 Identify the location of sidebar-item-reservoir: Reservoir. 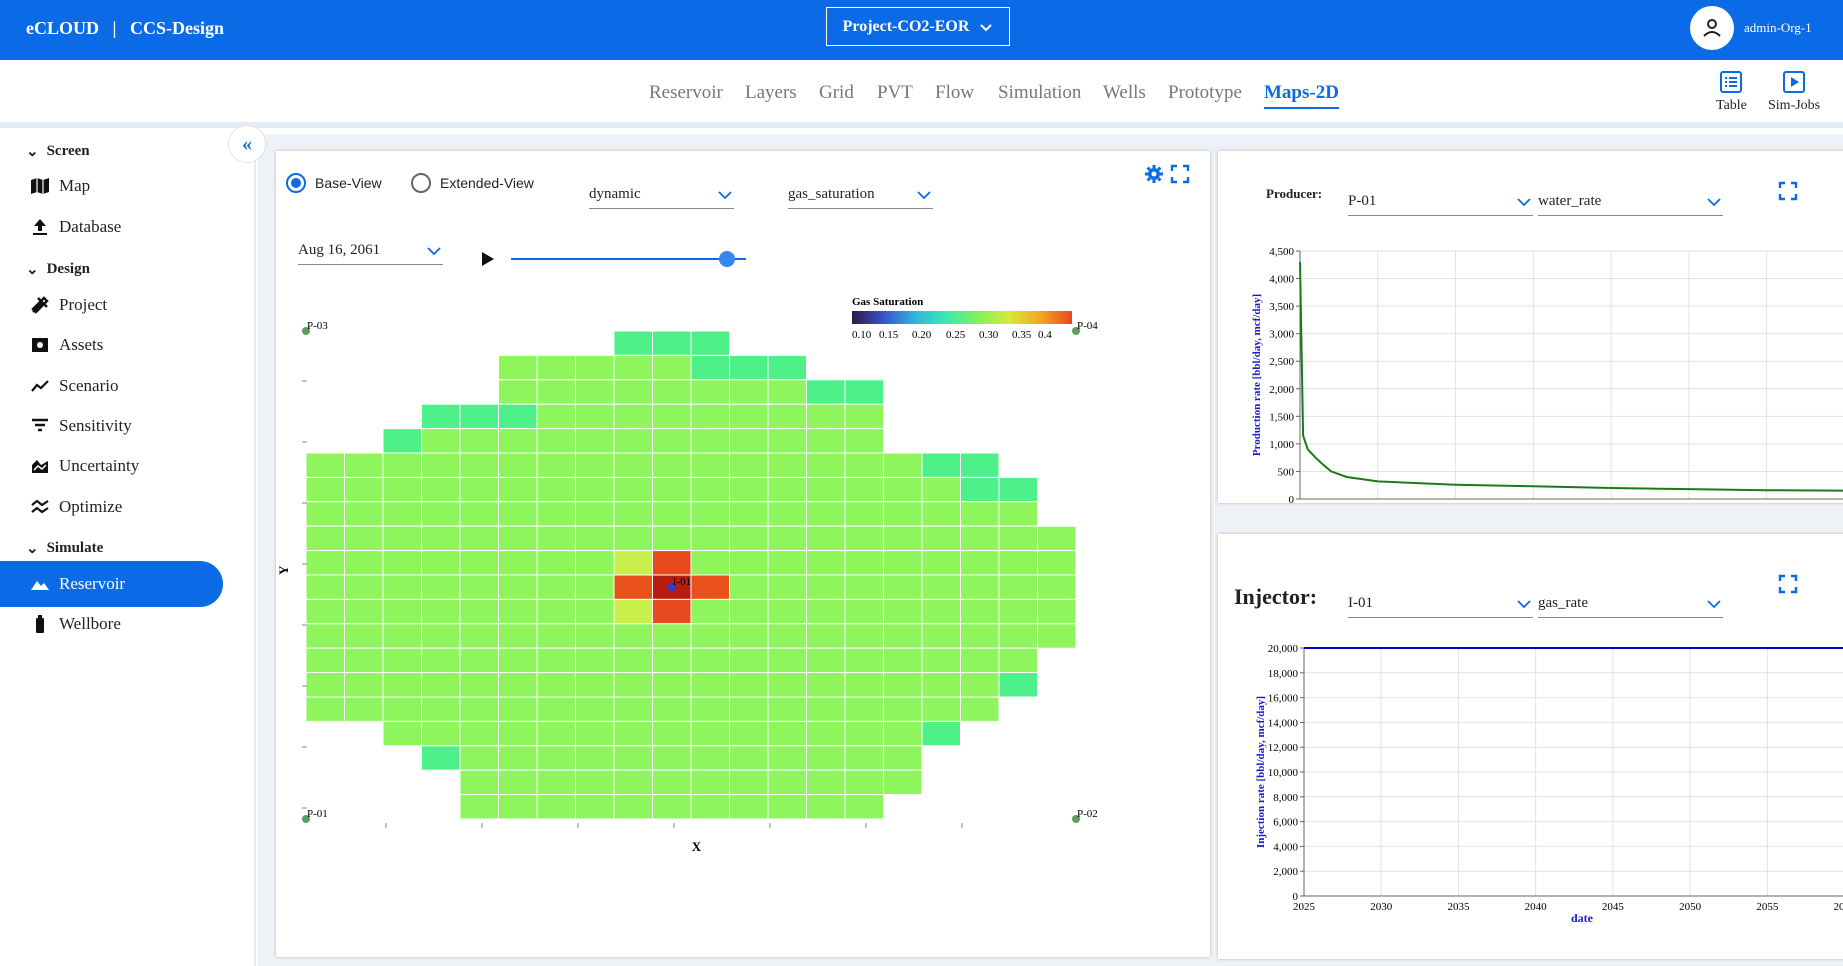
(111, 584).